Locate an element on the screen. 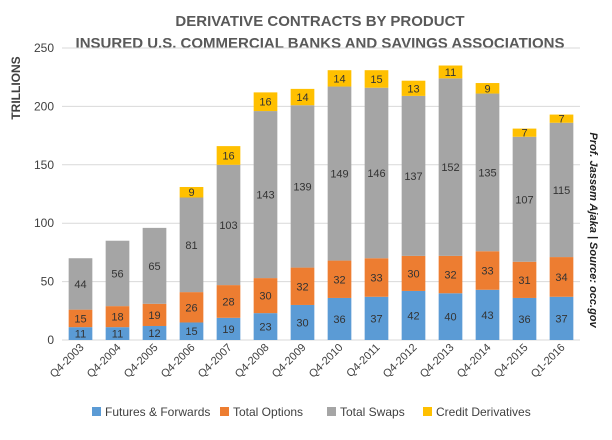 The image size is (612, 440). y-tick-label: 250 is located at coordinates (44, 48).